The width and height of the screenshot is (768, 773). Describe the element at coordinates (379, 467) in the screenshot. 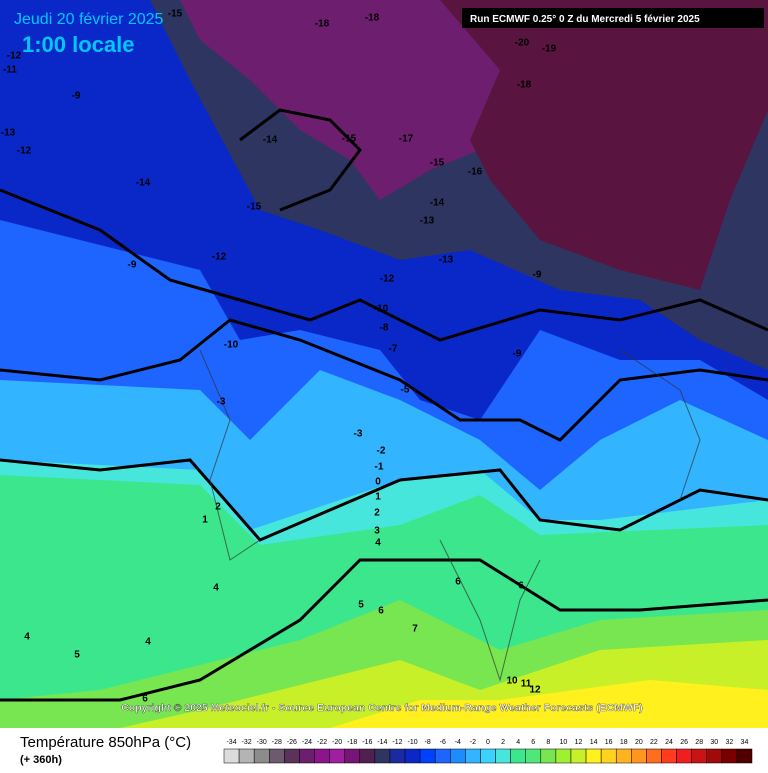

I see `contour-label: -1` at that location.